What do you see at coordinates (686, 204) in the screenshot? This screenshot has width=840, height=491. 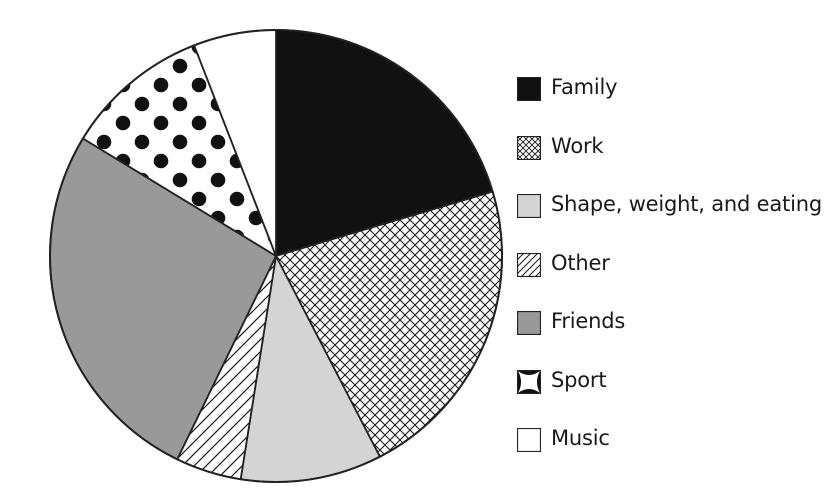 I see `legend-label: Shape, weight, and eating` at bounding box center [686, 204].